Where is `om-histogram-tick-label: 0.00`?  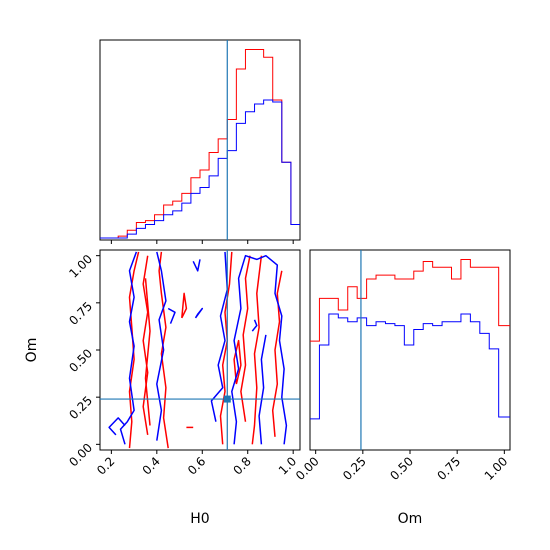 om-histogram-tick-label: 0.00 is located at coordinates (307, 468).